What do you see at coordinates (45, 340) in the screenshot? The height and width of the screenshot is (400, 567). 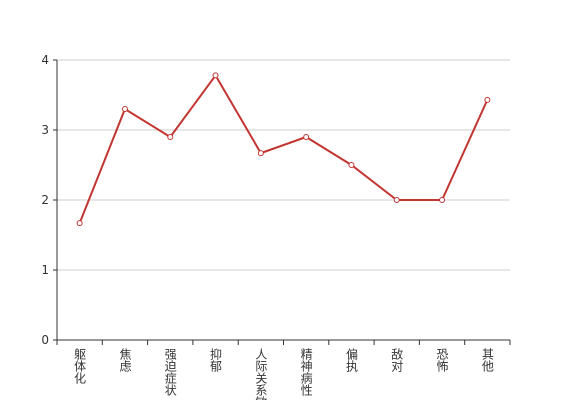 I see `y-tick-label: 0` at bounding box center [45, 340].